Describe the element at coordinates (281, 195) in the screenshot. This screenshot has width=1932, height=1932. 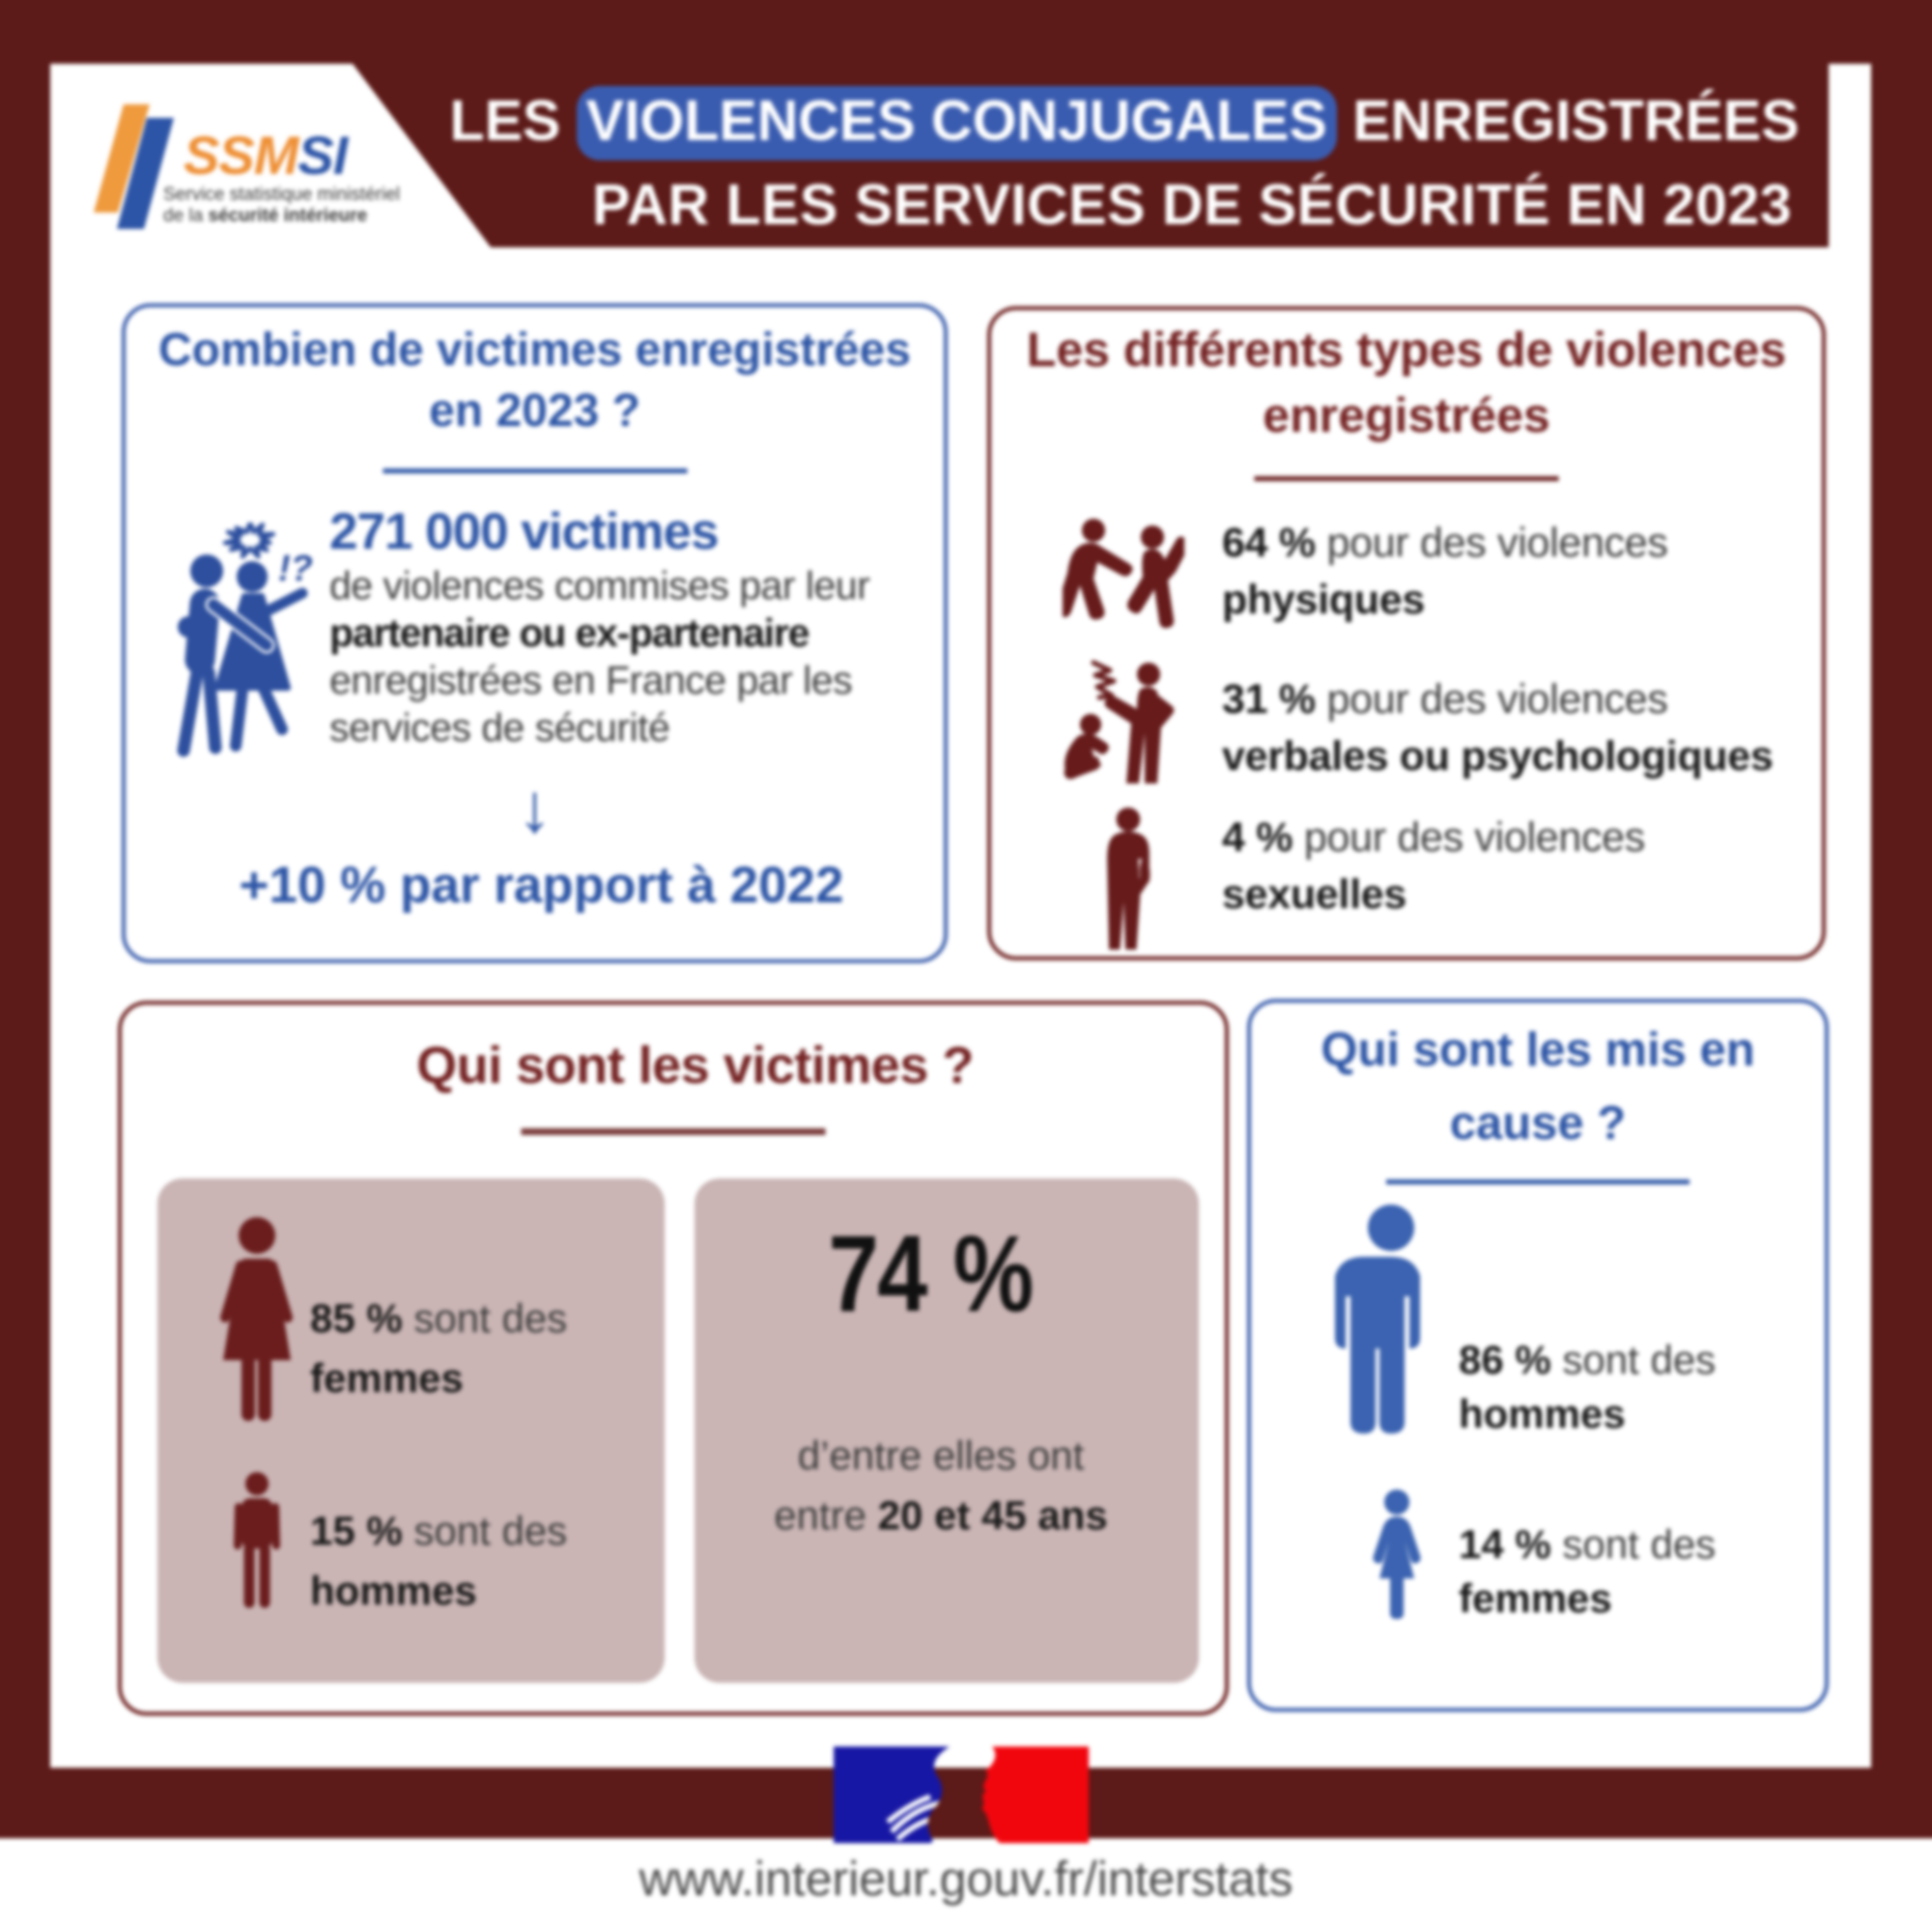
I see `svg-text:Service statistique ministérie: Service statistique ministériel` at that location.